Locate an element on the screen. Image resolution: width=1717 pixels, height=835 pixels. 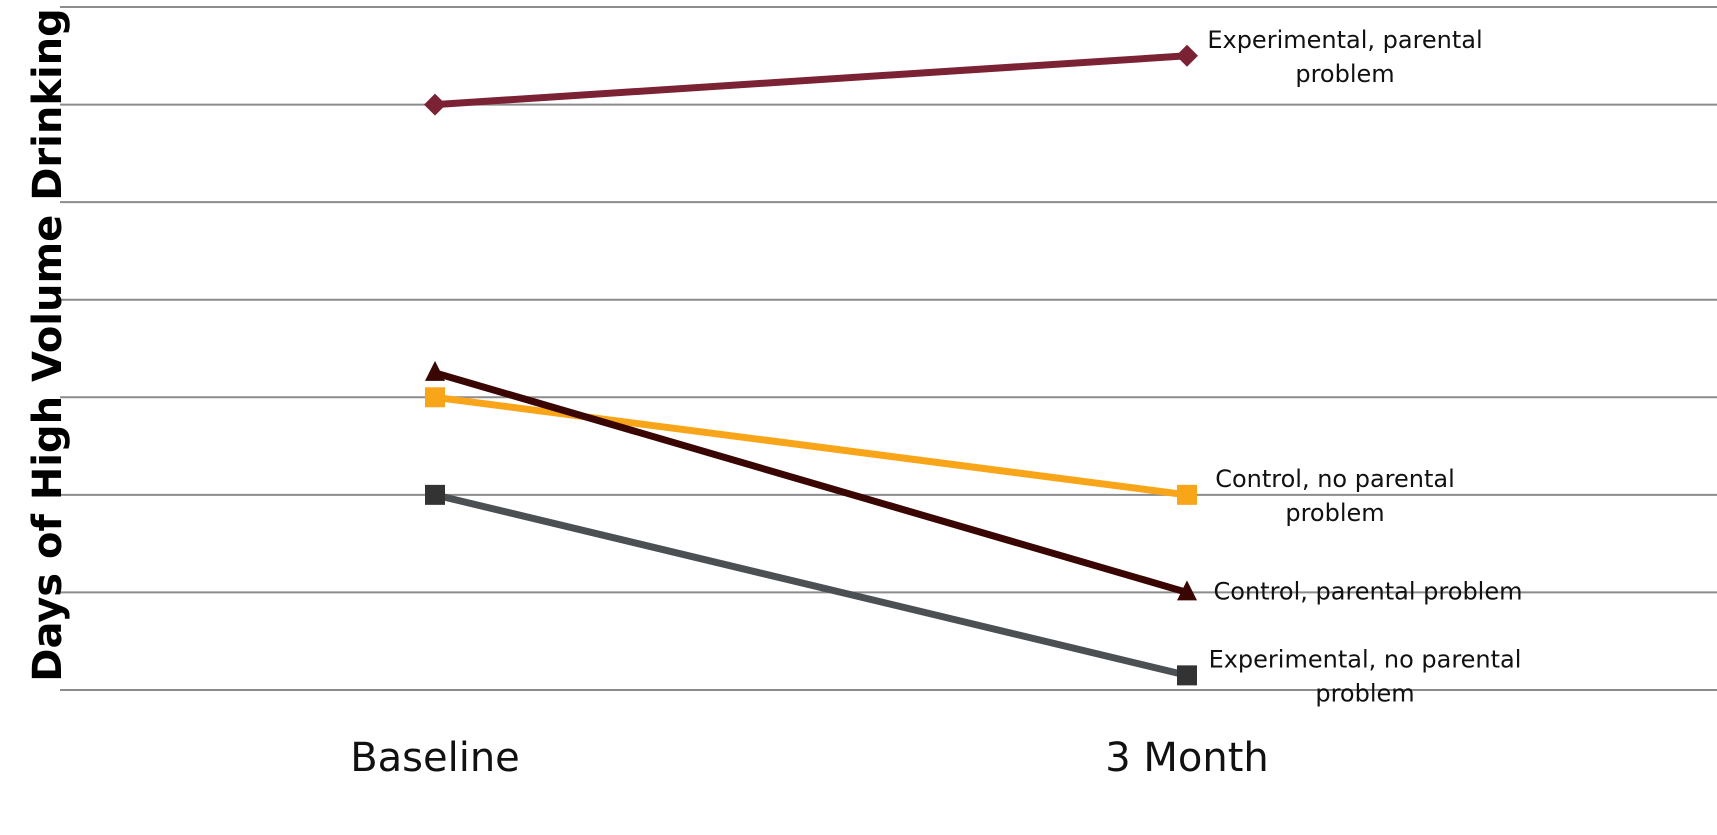
series-label: Control, parental problem is located at coordinates (1368, 591).